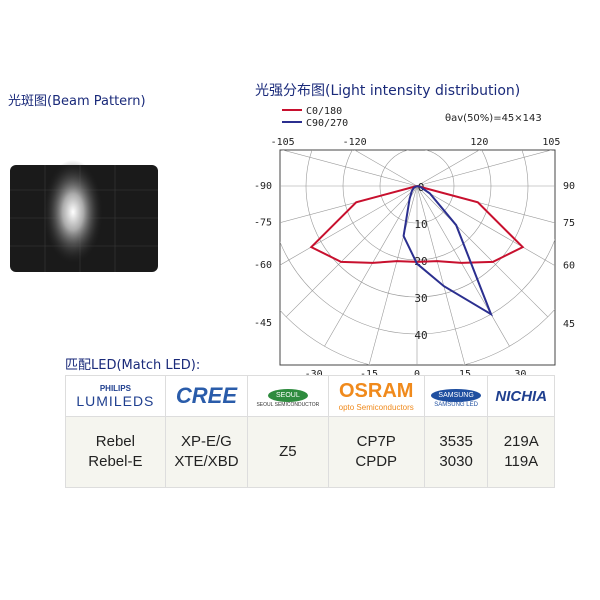 This screenshot has height=600, width=600. Describe the element at coordinates (115, 461) in the screenshot. I see `model-text: Rebel-E` at that location.